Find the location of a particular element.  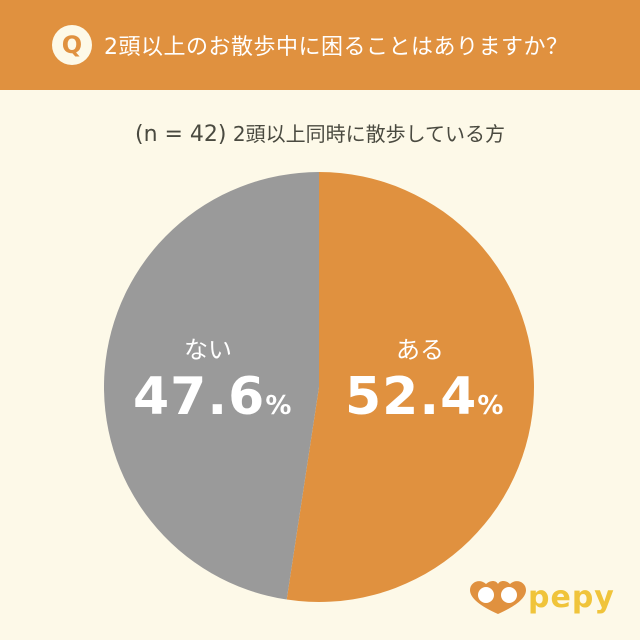

pepy-logo-icon is located at coordinates (498, 597).